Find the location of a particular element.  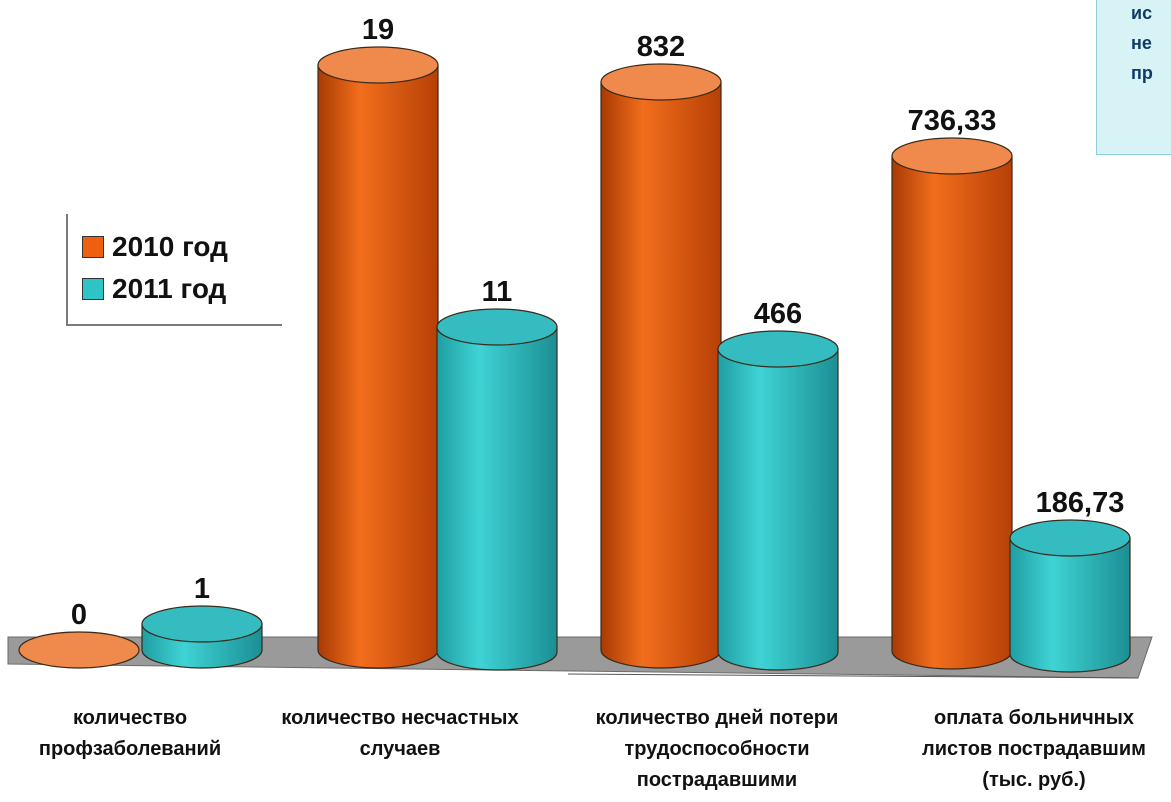

data-label: 11 is located at coordinates (497, 292).